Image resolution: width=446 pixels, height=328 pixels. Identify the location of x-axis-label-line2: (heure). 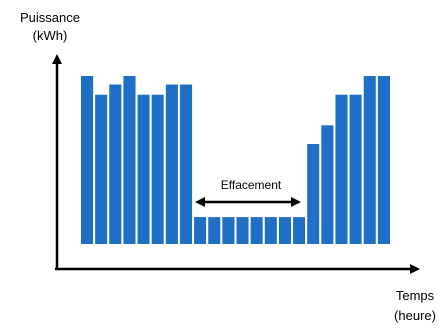
(415, 315).